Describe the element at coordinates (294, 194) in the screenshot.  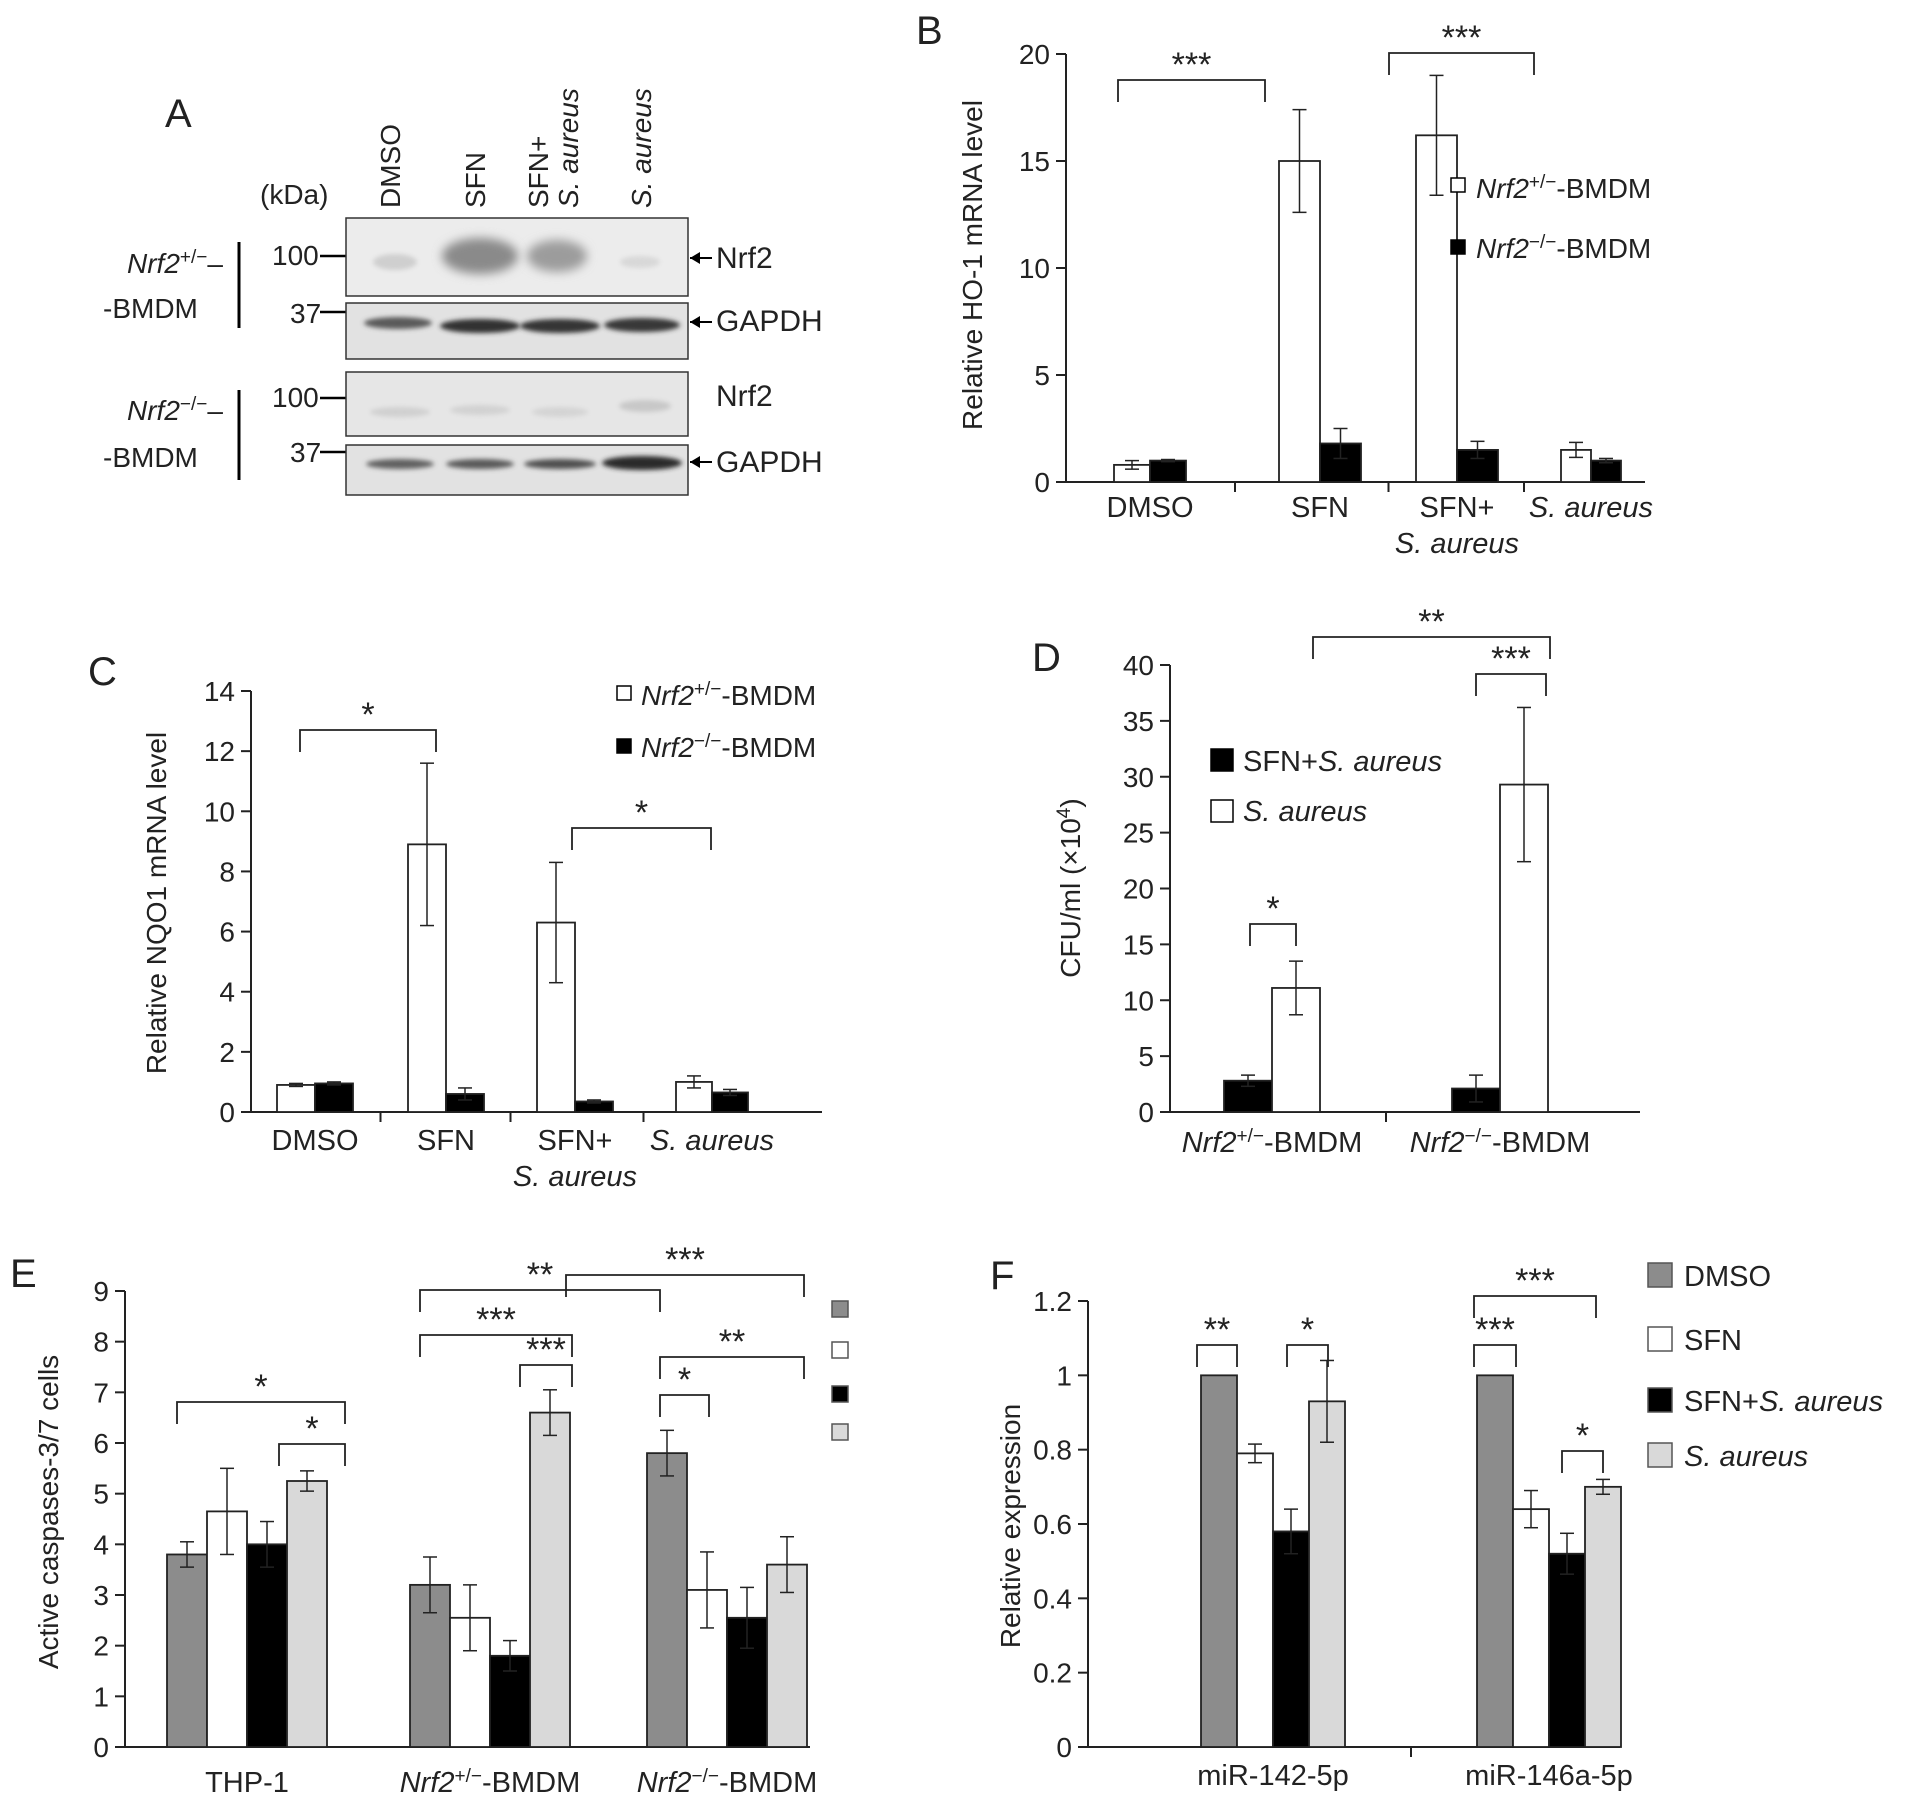
I see `kda-label: (kDa)` at that location.